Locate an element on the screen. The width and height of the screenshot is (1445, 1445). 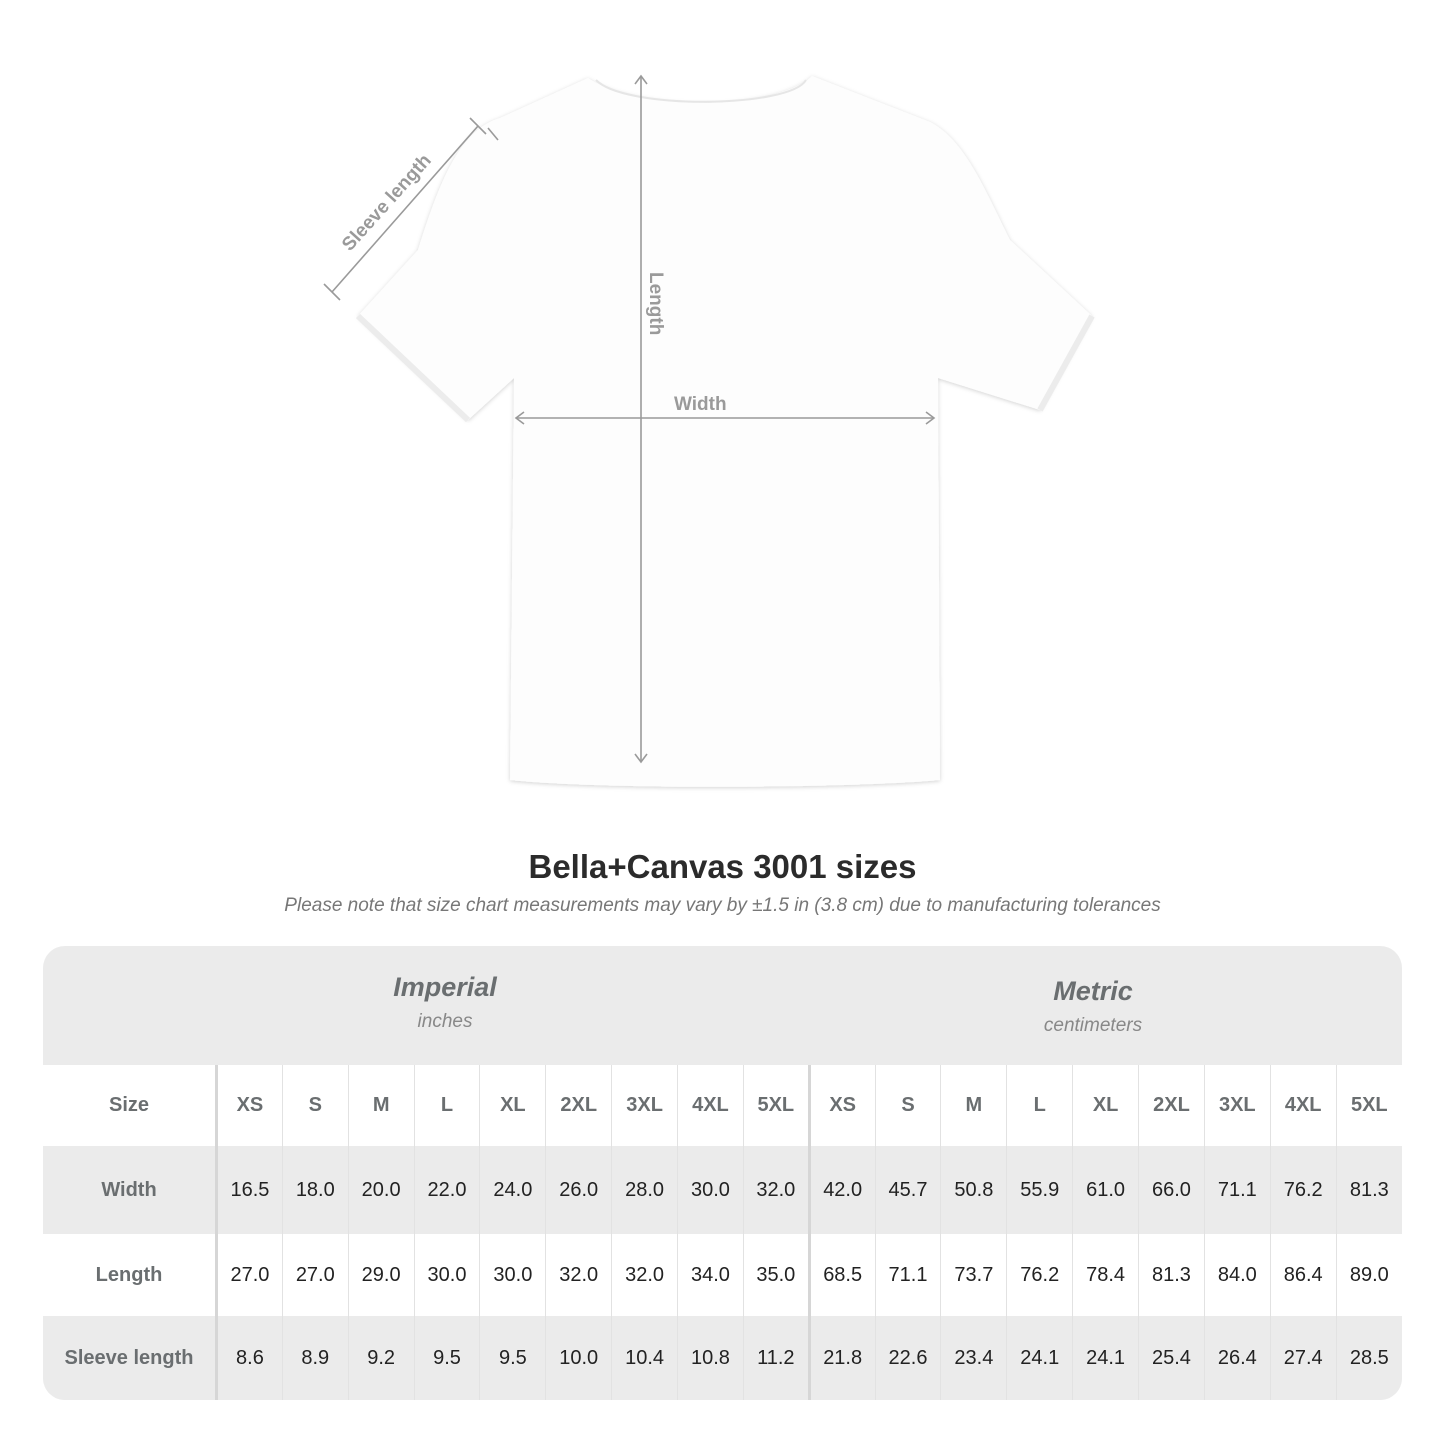
imperial-value: 35.0 is located at coordinates (776, 1275).